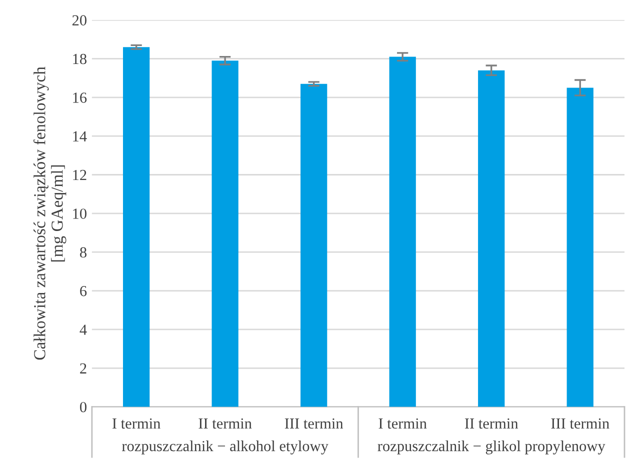 This screenshot has height=466, width=634. Describe the element at coordinates (83, 407) in the screenshot. I see `y-tick-label: 0` at that location.